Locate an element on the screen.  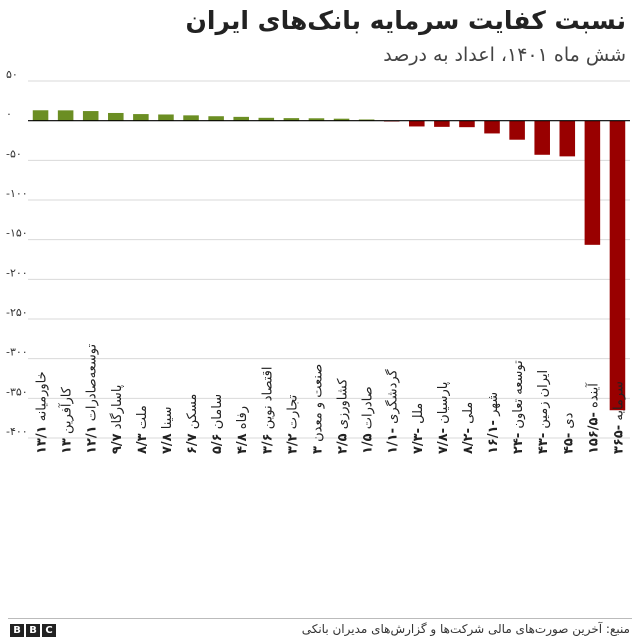
y-tick-label: -۳۵۰ is located at coordinates (17, 391).